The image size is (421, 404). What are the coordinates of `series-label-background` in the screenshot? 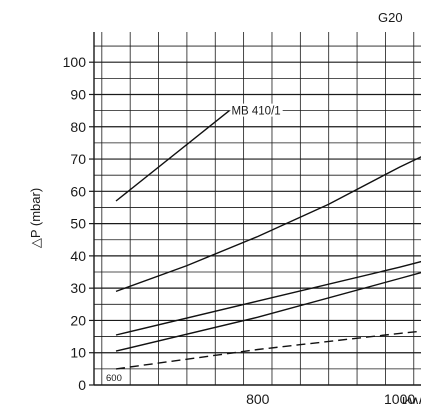 It's located at (256, 110).